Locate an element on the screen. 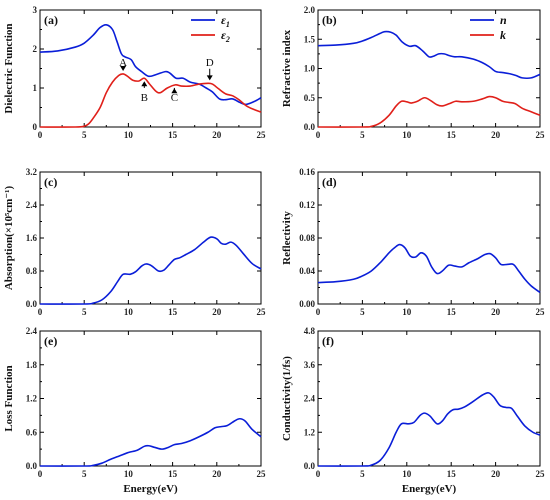 The image size is (550, 500). y-tick-label: 2 is located at coordinates (35, 49).